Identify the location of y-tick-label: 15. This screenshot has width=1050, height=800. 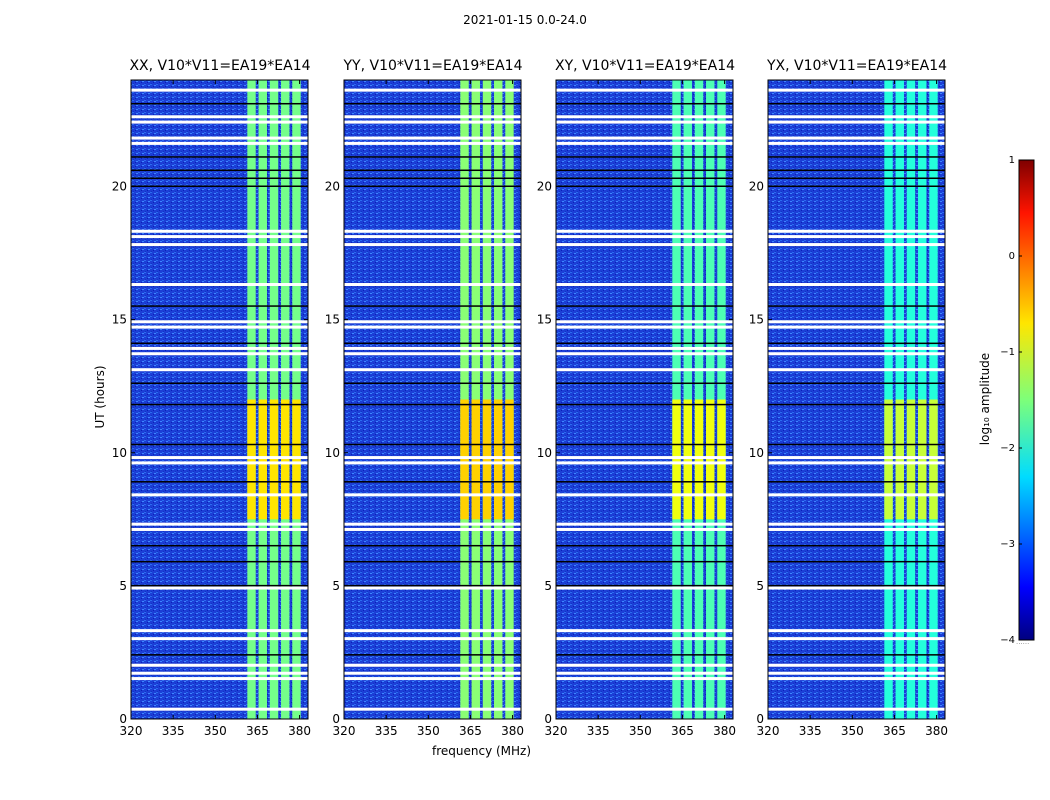
(332, 320).